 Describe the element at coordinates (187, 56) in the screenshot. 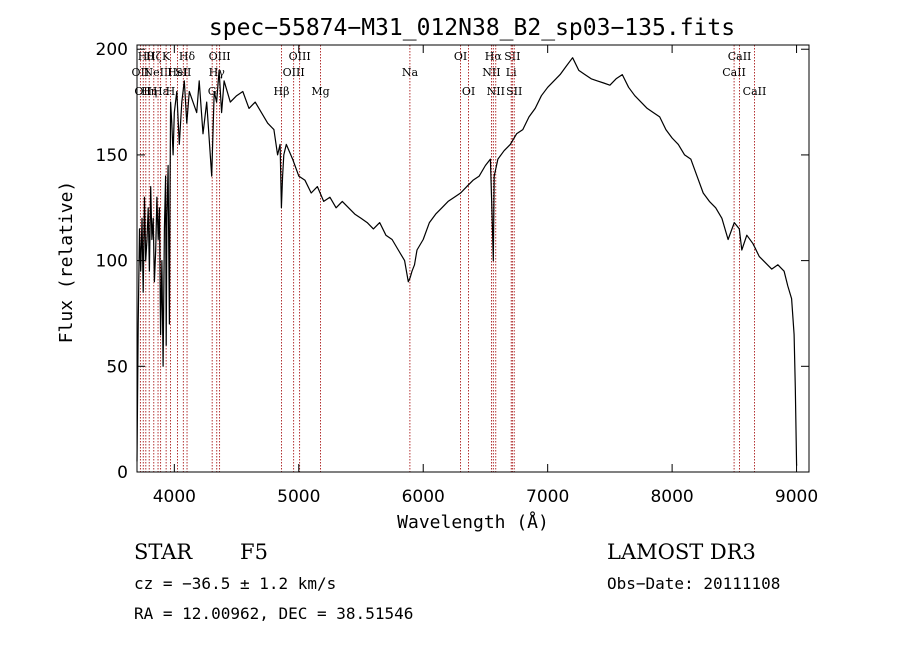

I see `line-label: Hδ` at that location.